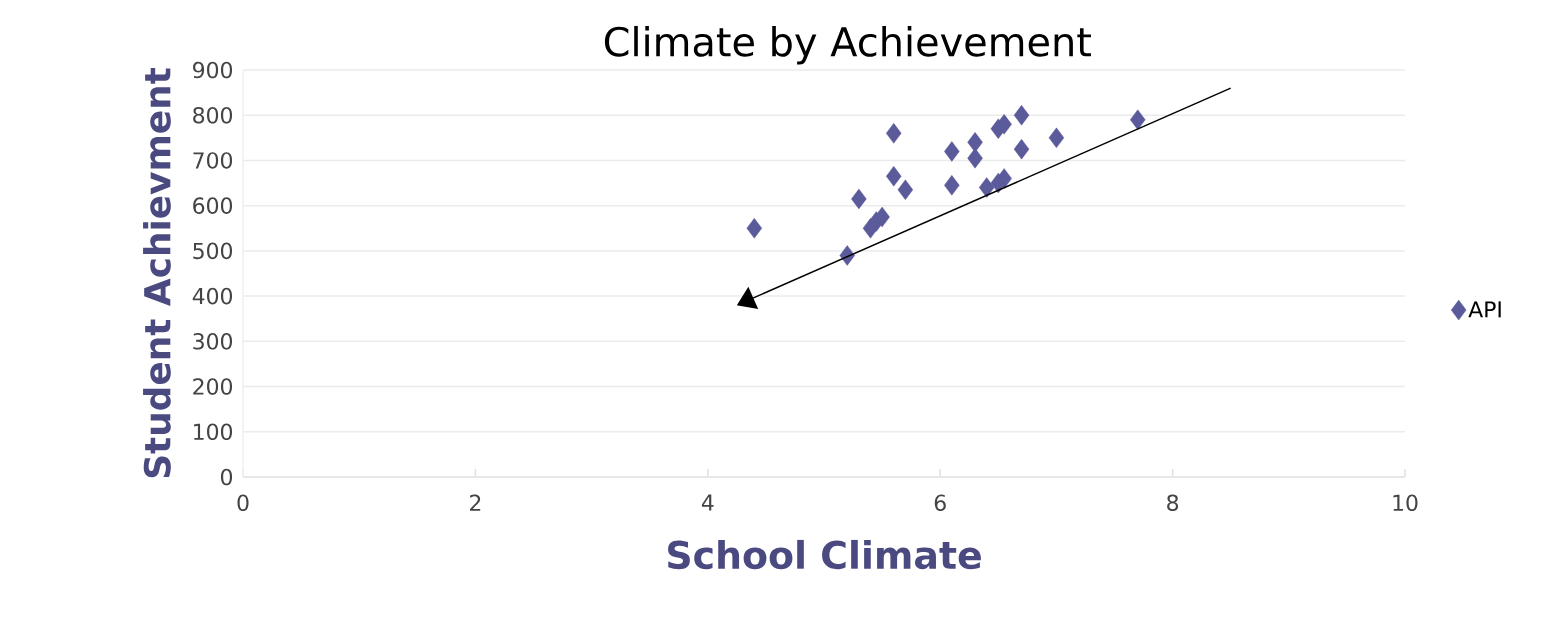 This screenshot has height=619, width=1541. Describe the element at coordinates (940, 503) in the screenshot. I see `x-tick-label: 6` at that location.